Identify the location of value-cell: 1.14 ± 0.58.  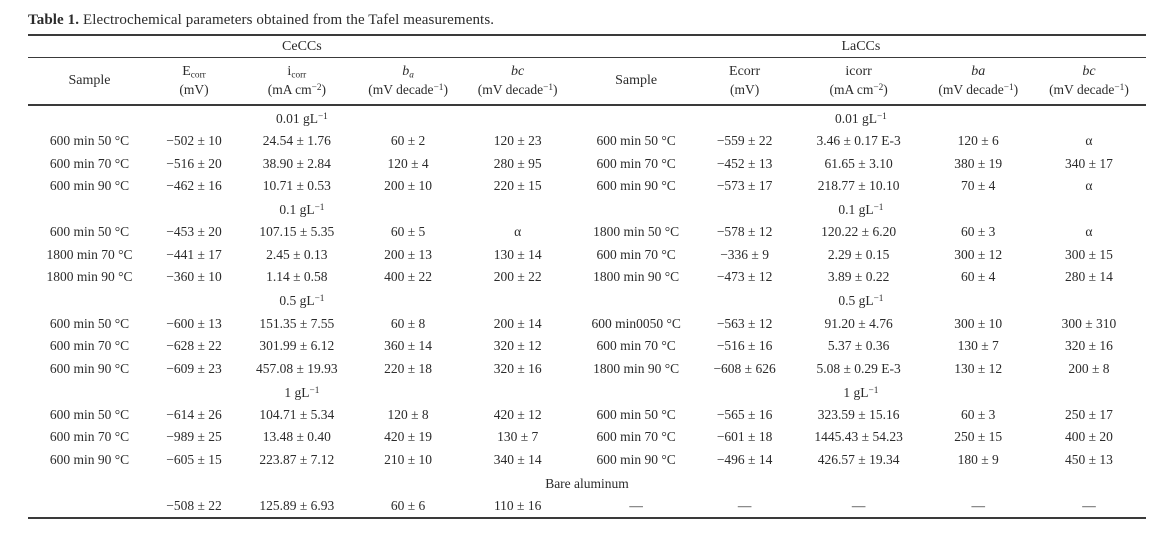
(297, 277).